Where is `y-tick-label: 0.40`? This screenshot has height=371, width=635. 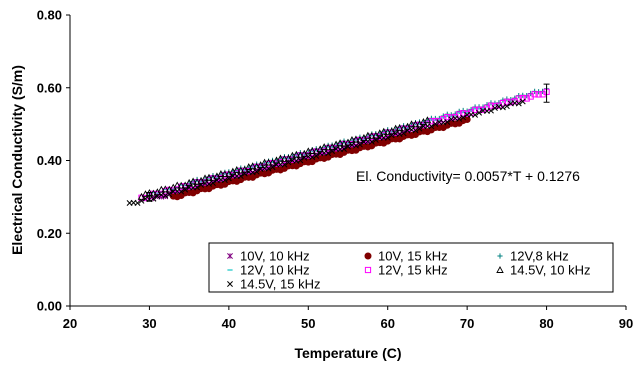 y-tick-label: 0.40 is located at coordinates (49, 160).